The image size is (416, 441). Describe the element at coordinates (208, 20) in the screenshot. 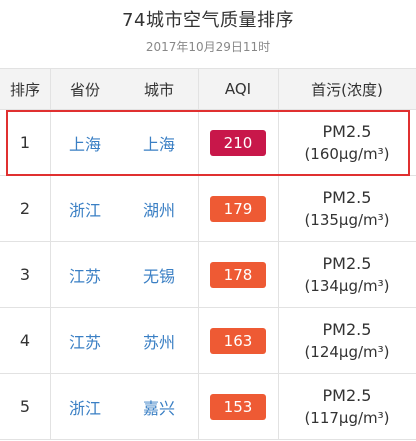

I see `page-title: 74城市空气质量排序` at that location.